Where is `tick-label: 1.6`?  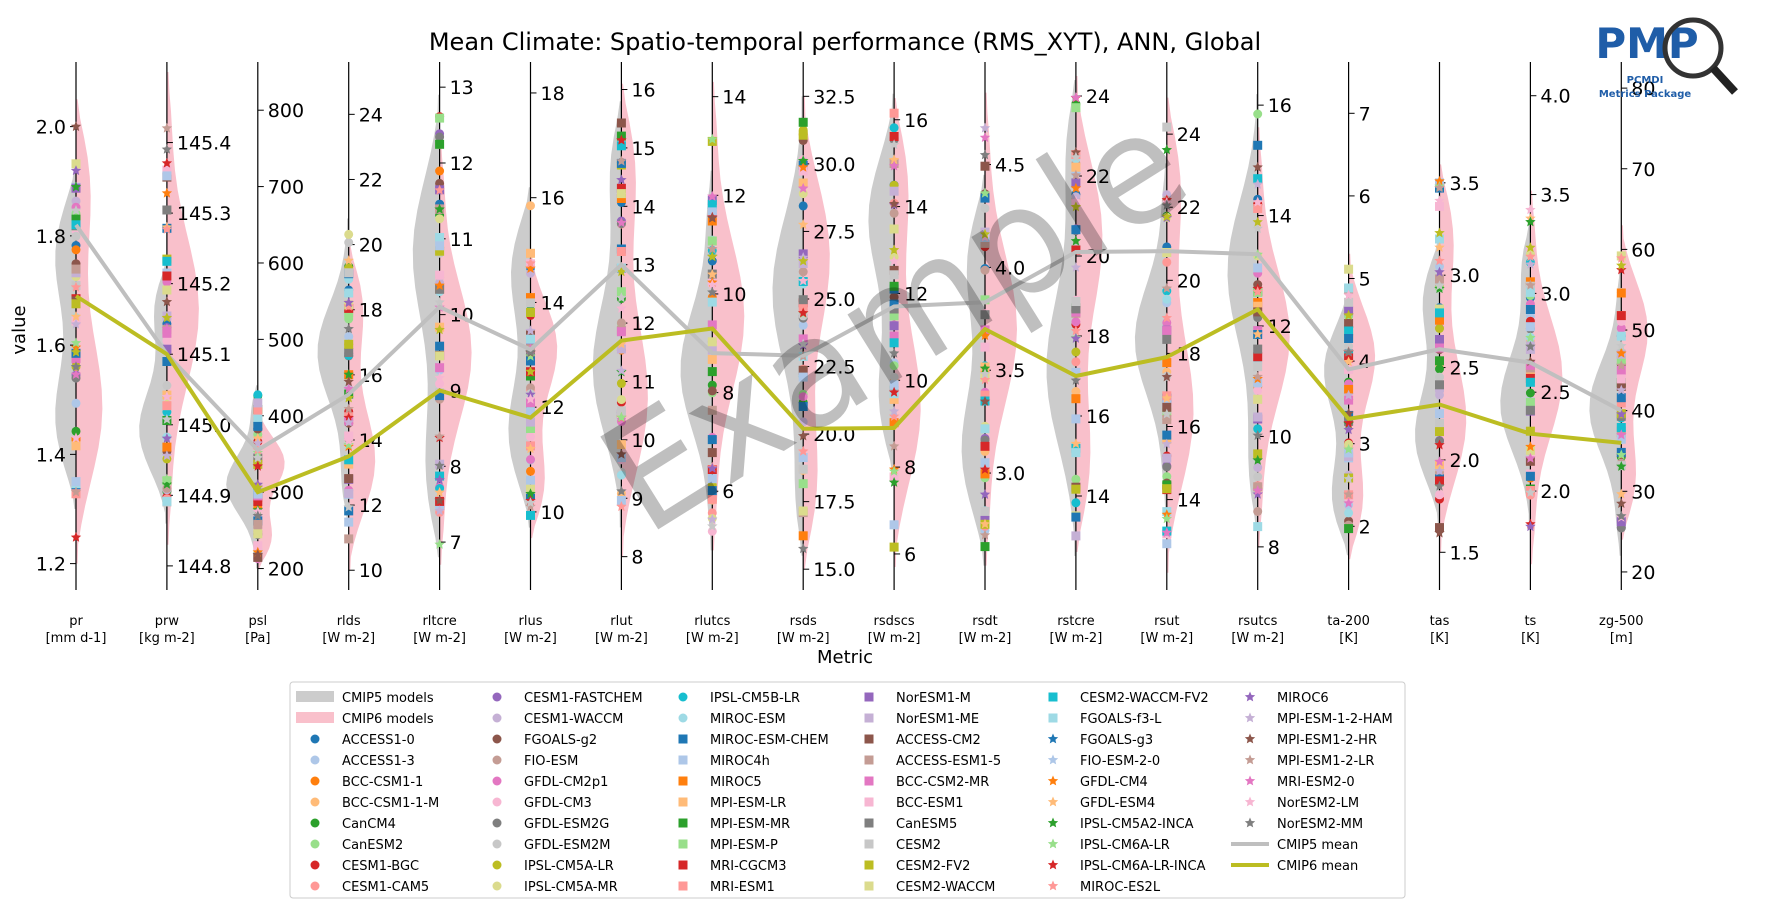 tick-label: 1.6 is located at coordinates (51, 346).